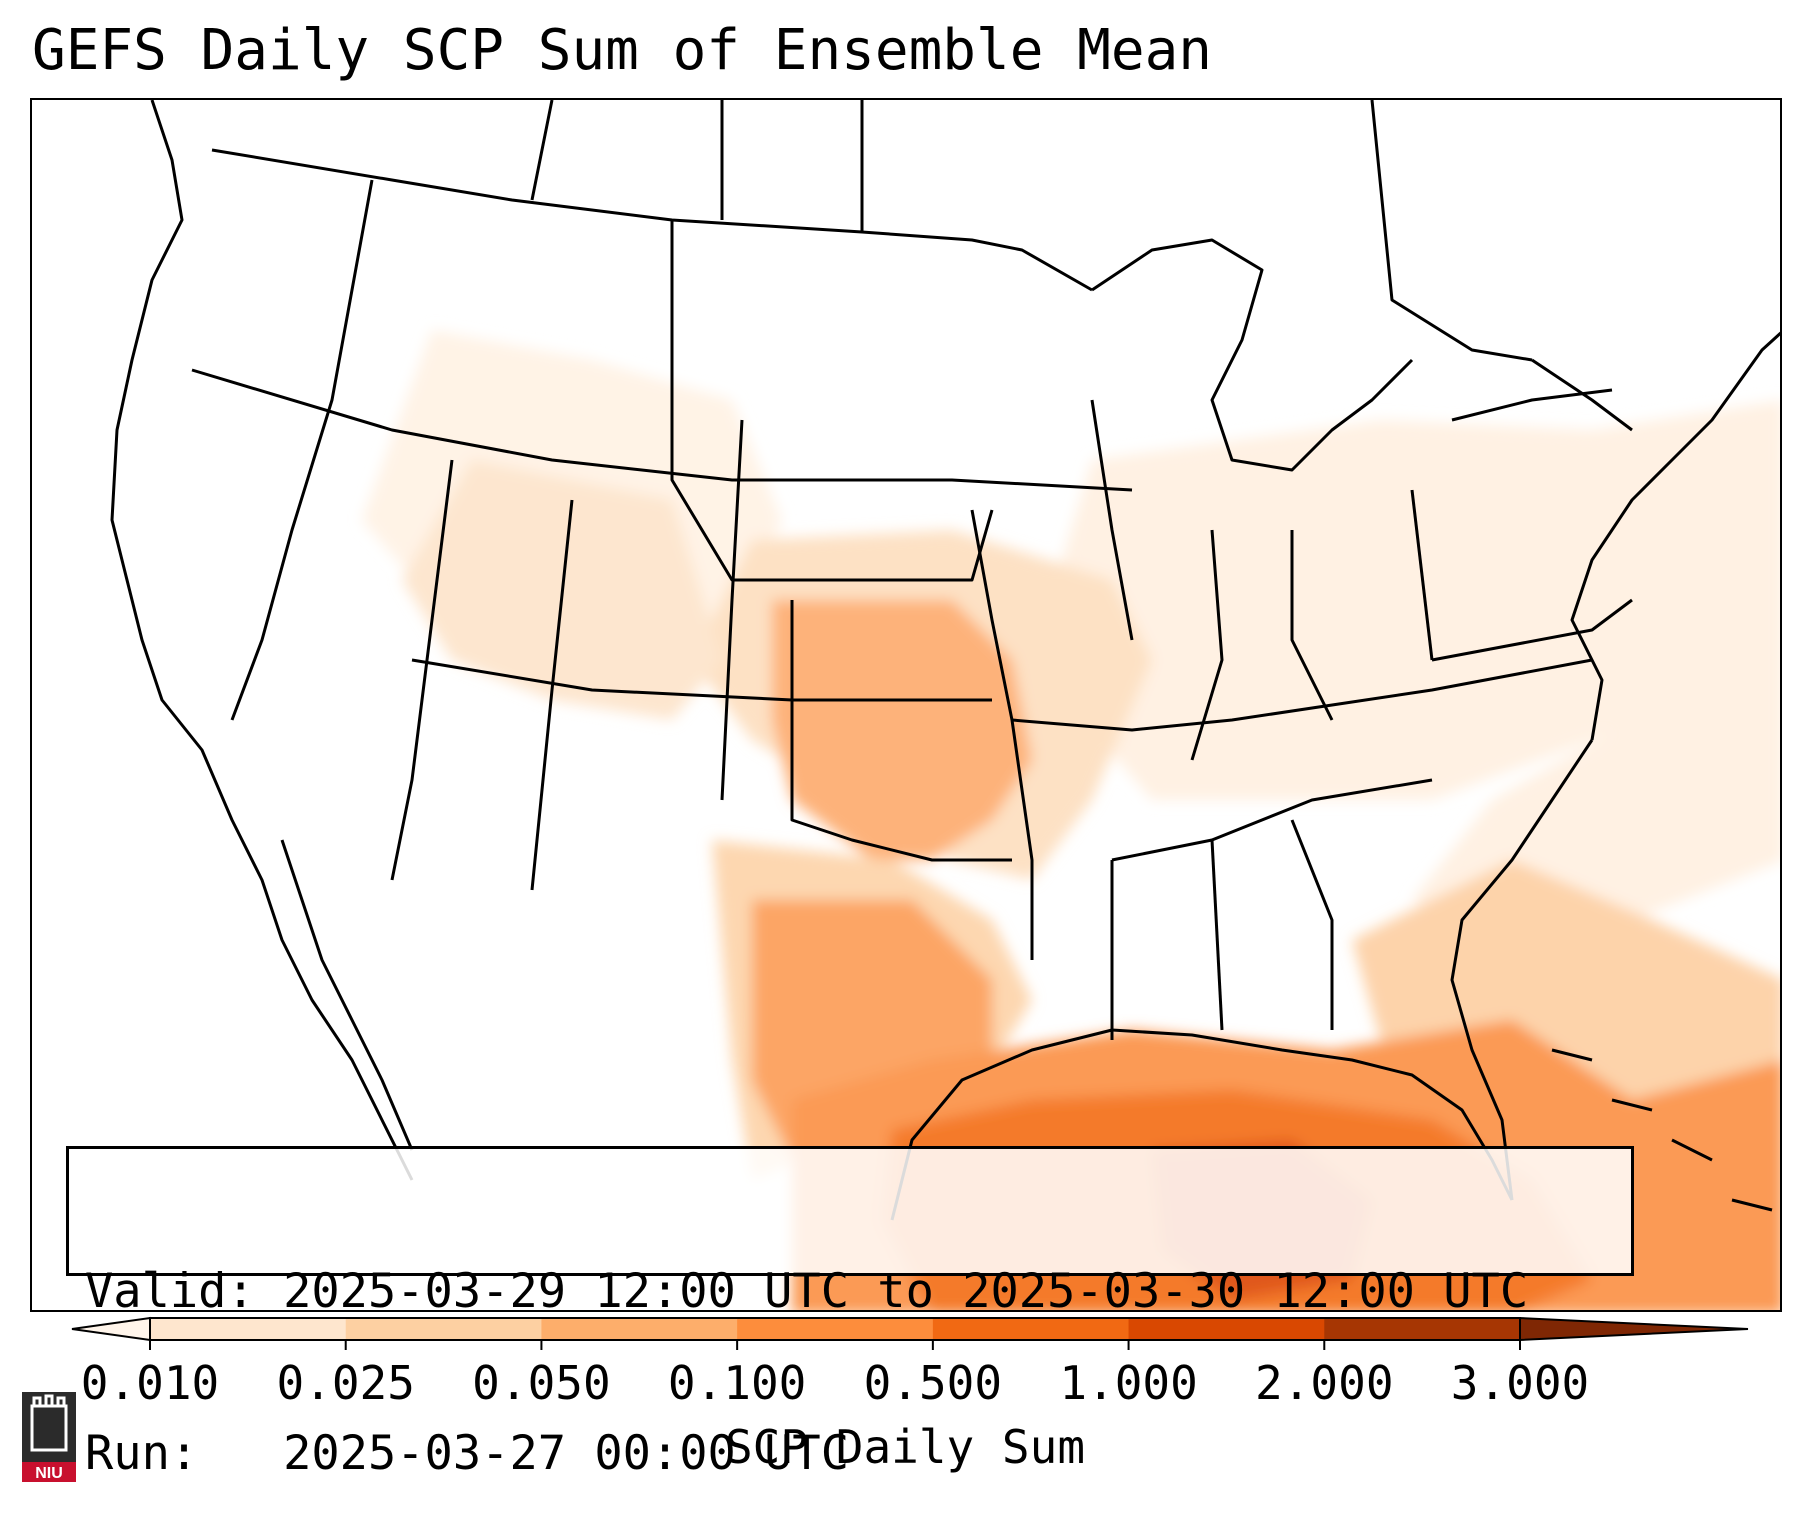 This screenshot has height=1535, width=1803. Describe the element at coordinates (737, 1383) in the screenshot. I see `colorbar-tick-label: 0.100` at that location.